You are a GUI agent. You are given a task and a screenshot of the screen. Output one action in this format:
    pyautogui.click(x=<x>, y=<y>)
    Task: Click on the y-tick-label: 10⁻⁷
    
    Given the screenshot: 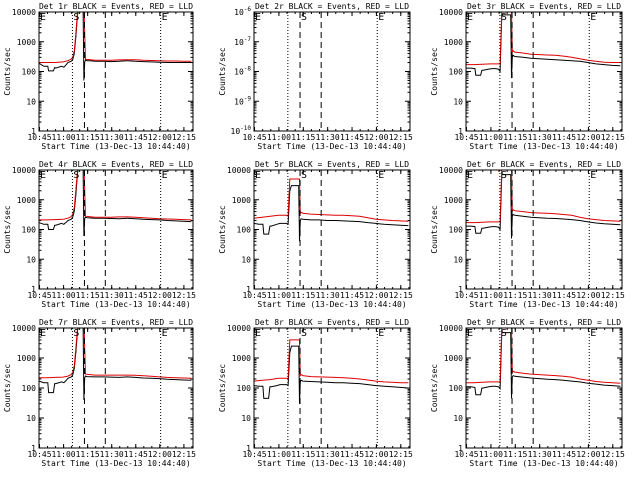 What is the action you would take?
    pyautogui.click(x=242, y=41)
    